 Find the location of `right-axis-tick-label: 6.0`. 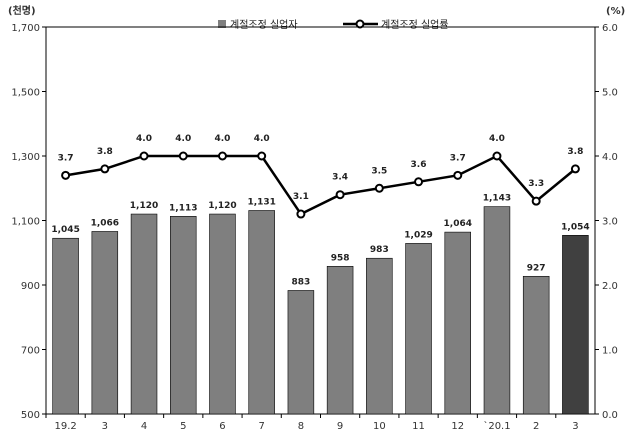

right-axis-tick-label: 6.0 is located at coordinates (610, 28).